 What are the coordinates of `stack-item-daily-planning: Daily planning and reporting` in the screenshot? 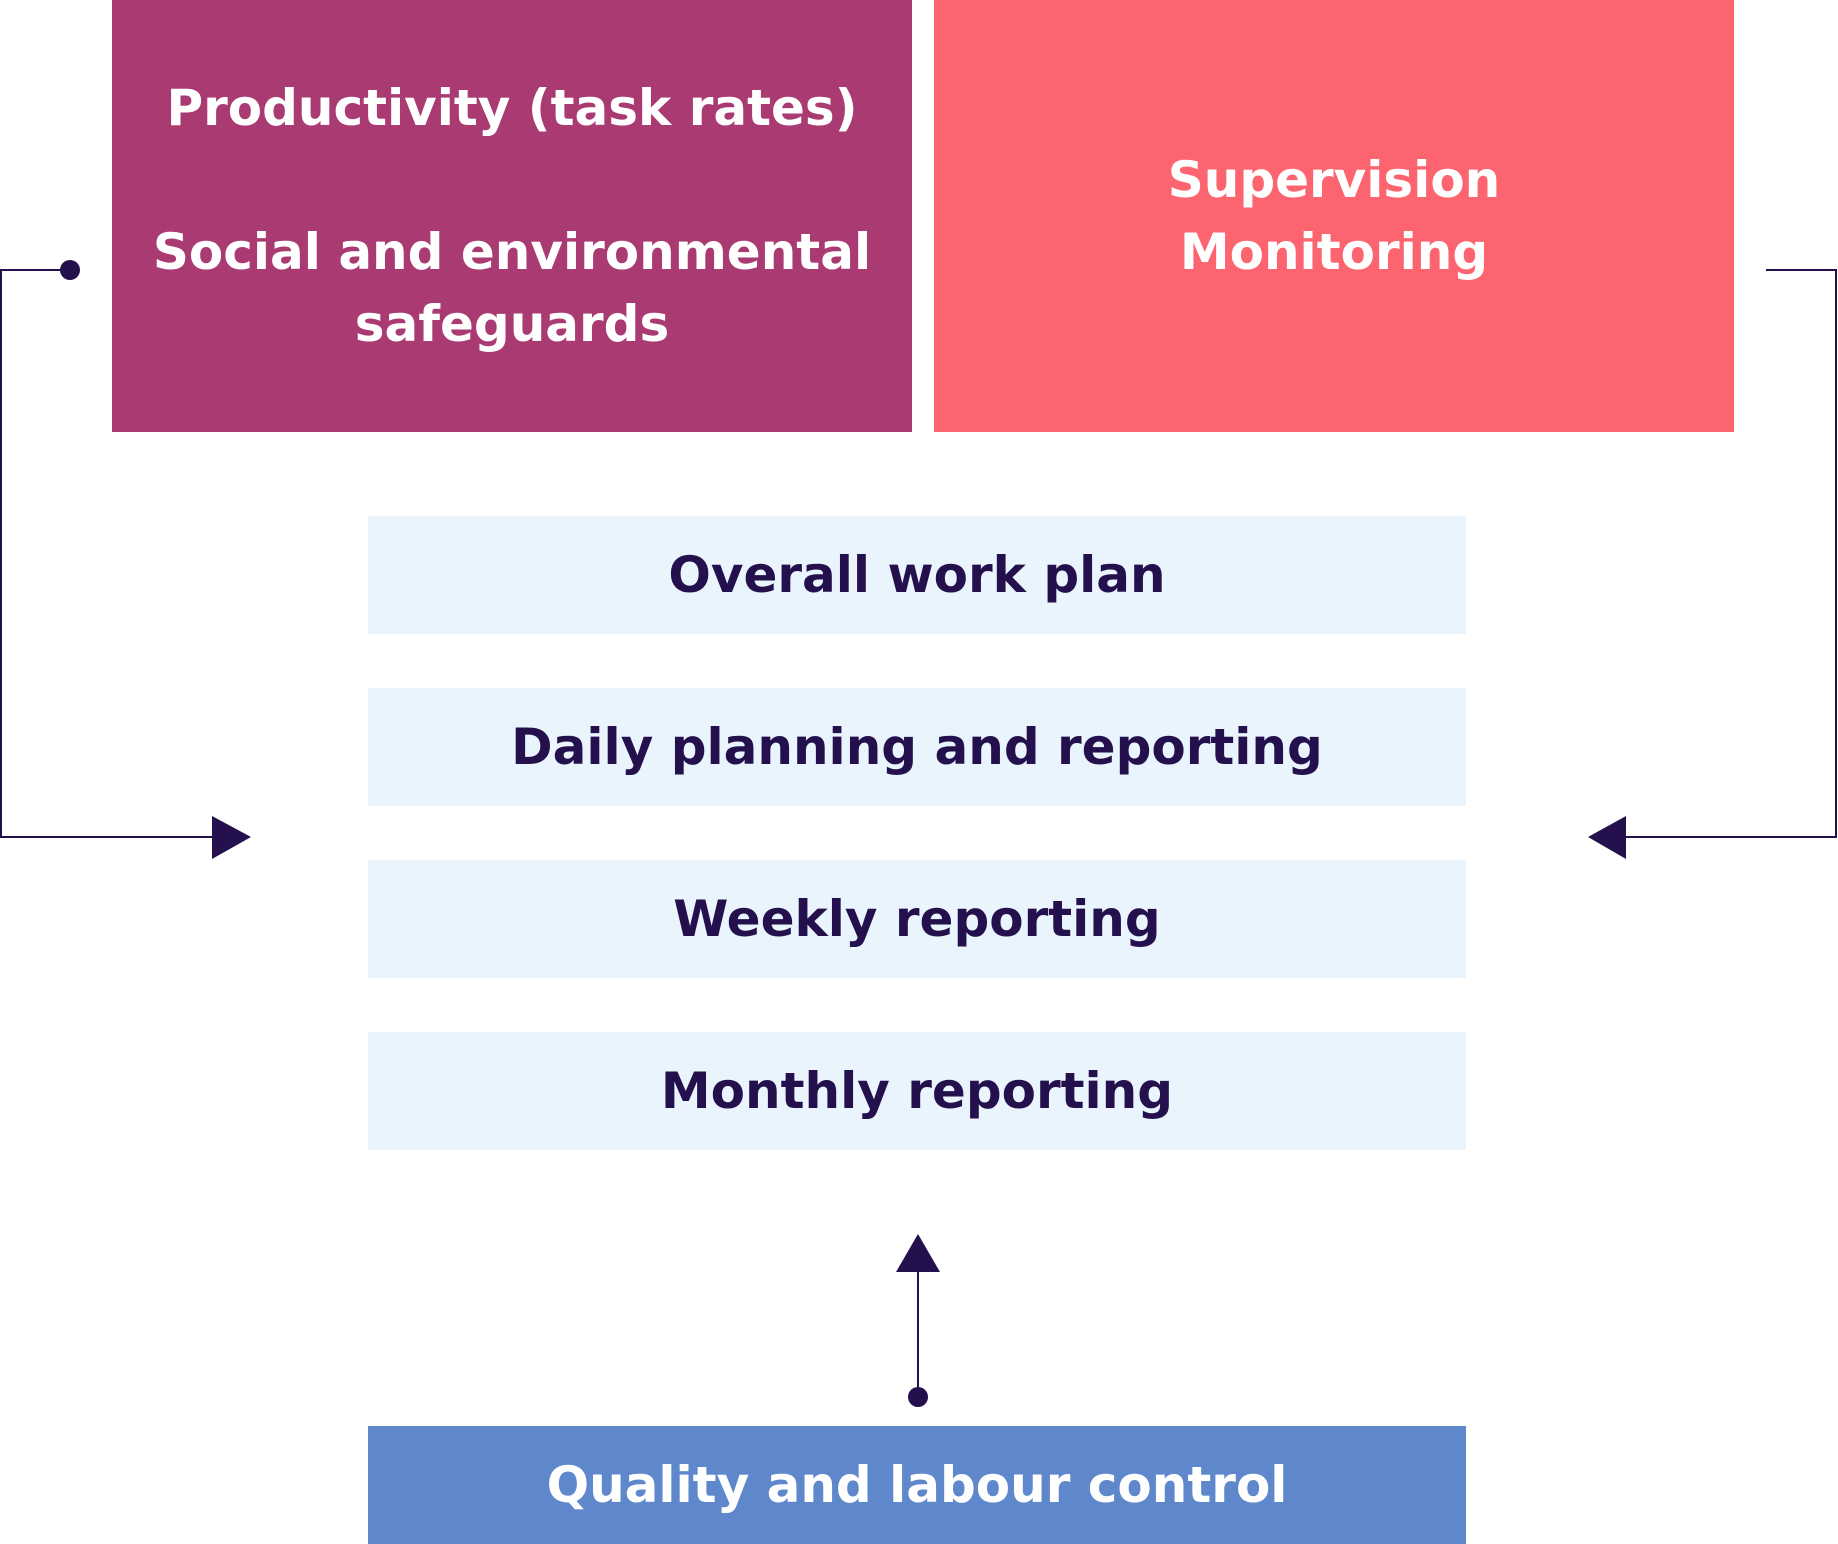 It's located at (917, 747).